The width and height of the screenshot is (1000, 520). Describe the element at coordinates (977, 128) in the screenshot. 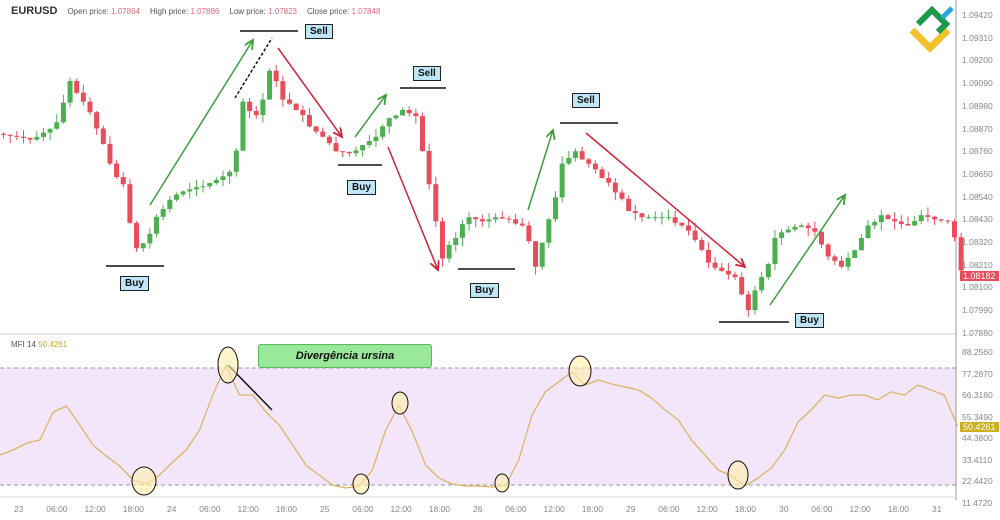

I see `price-axis-label: 1.08870` at that location.